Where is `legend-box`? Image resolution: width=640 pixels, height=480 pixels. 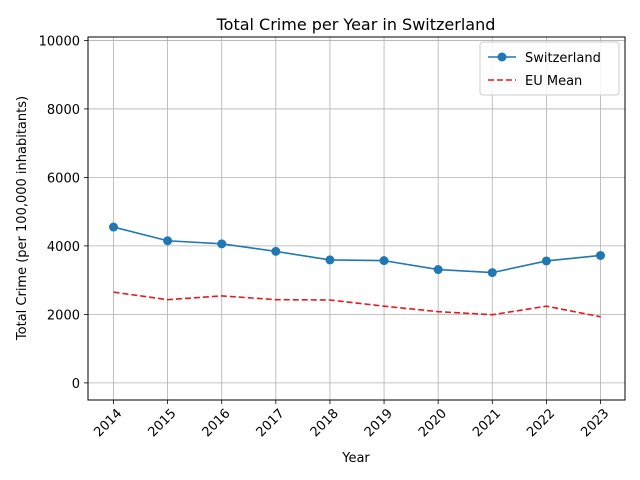 legend-box is located at coordinates (549, 68).